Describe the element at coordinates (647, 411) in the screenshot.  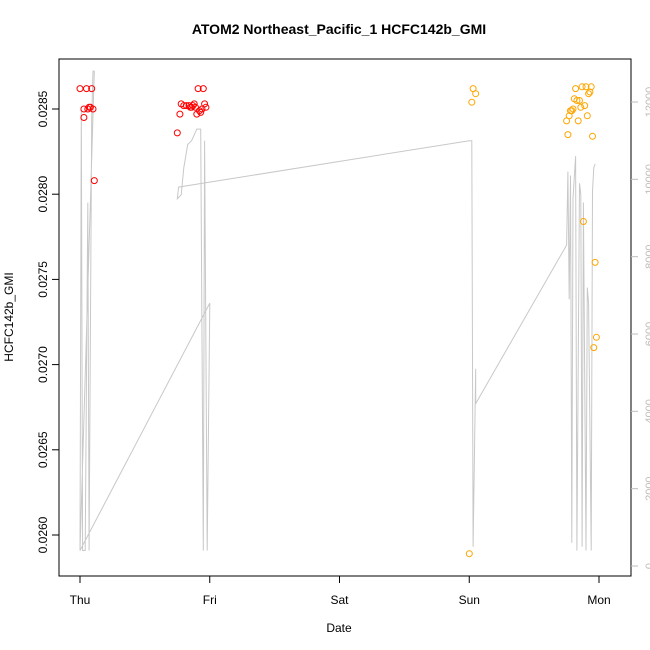
I see `y2-tick-label: 4000` at that location.